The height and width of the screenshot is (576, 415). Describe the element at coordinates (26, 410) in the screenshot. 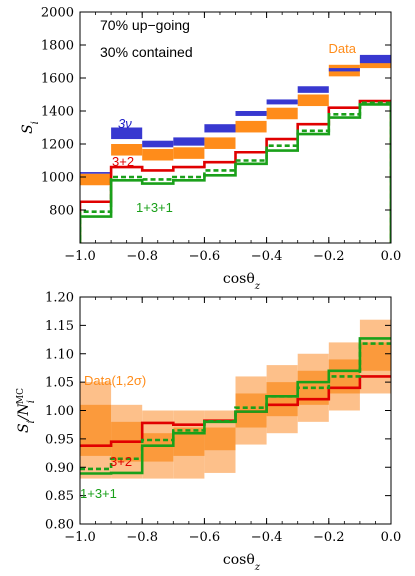

I see `y-axis-label: Si/NiMC` at that location.